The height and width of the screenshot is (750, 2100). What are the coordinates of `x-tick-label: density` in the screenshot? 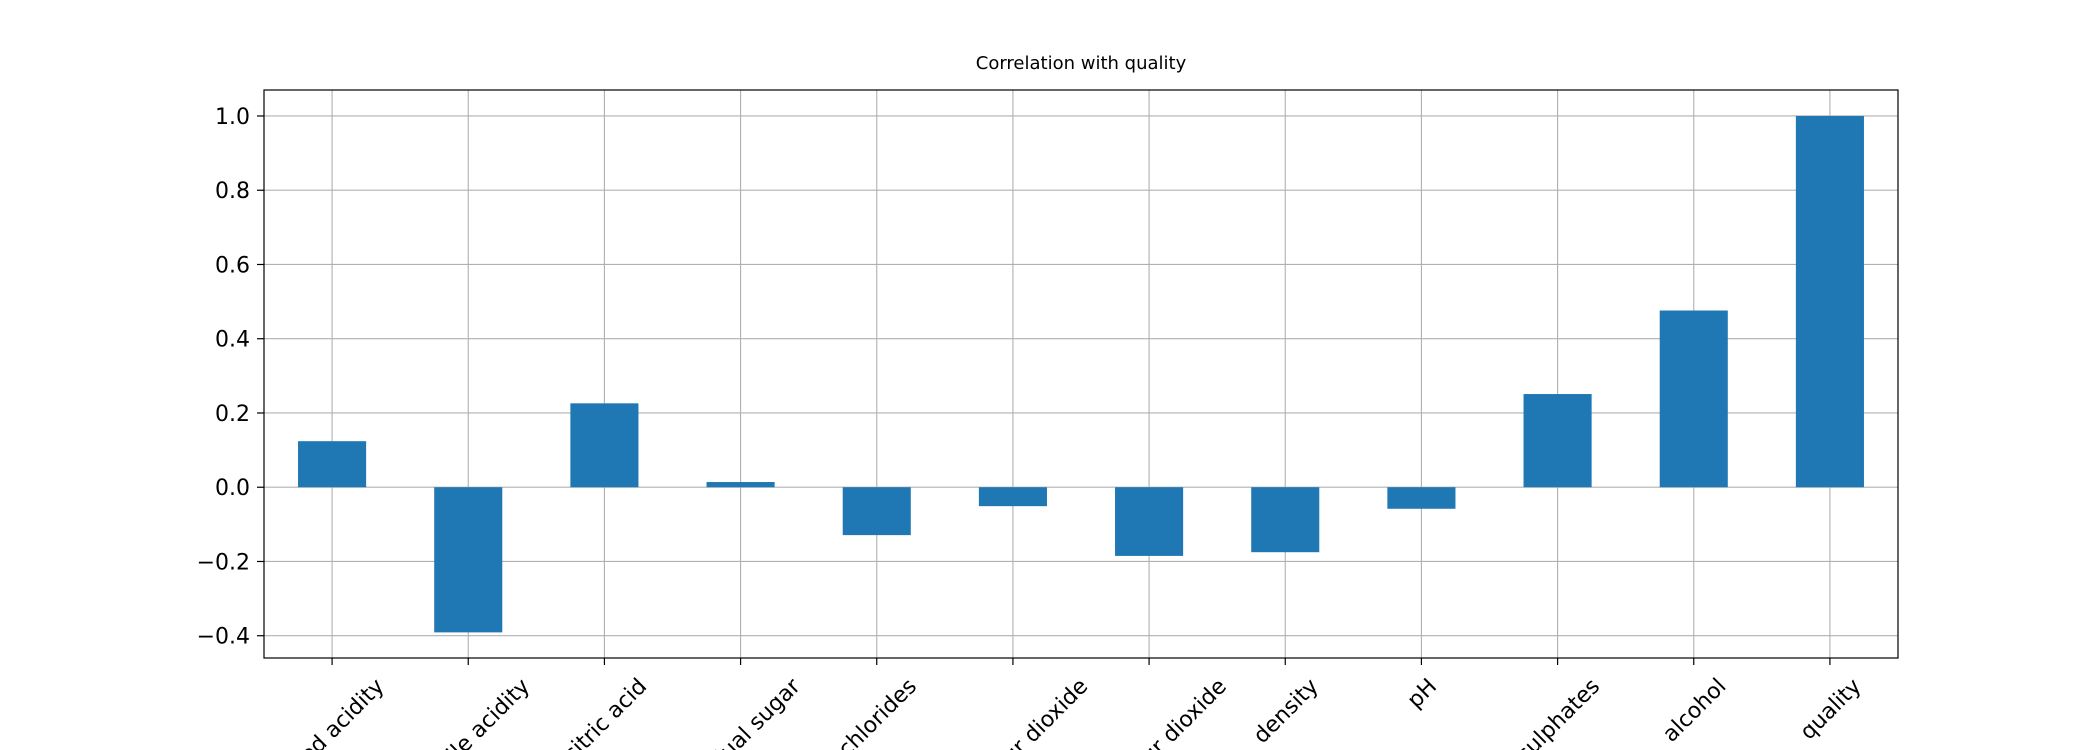 It's located at (1286, 711).